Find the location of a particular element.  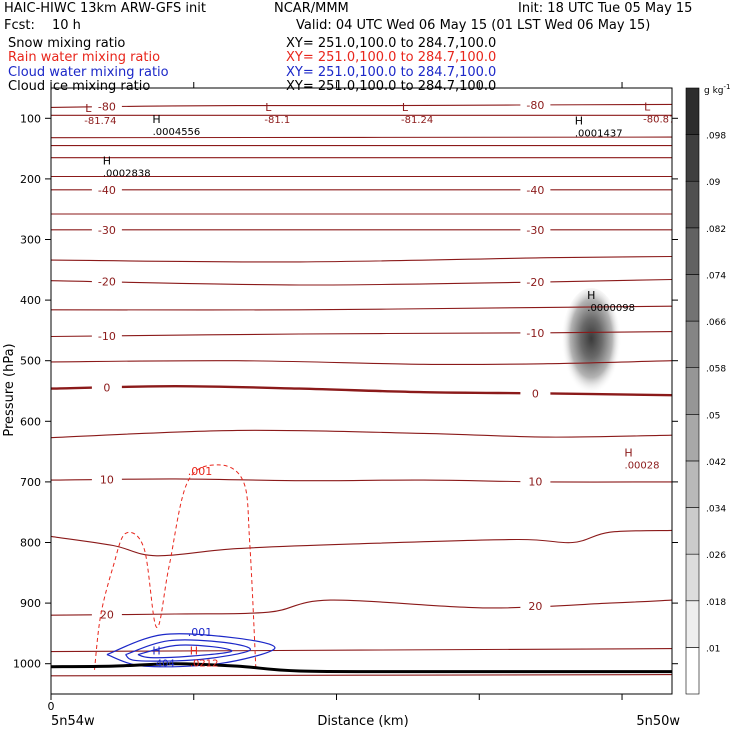

y-tick-label: 400 is located at coordinates (30, 300).